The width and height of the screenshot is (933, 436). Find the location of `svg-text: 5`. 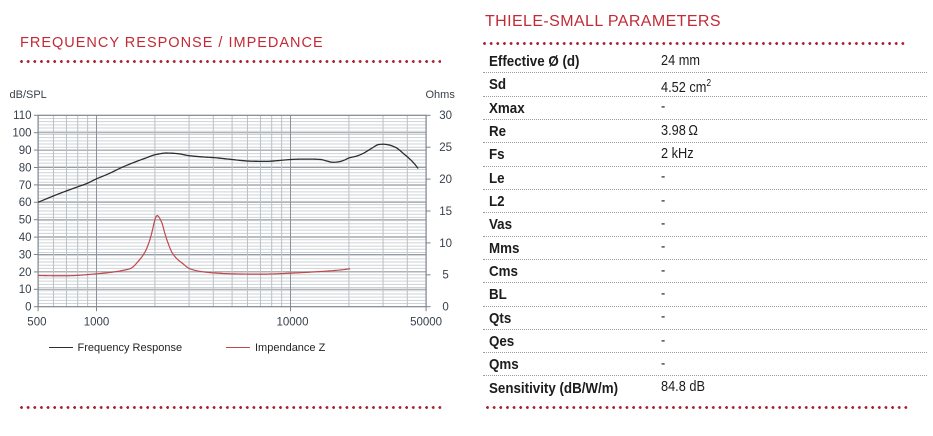

svg-text: 5 is located at coordinates (445, 276).